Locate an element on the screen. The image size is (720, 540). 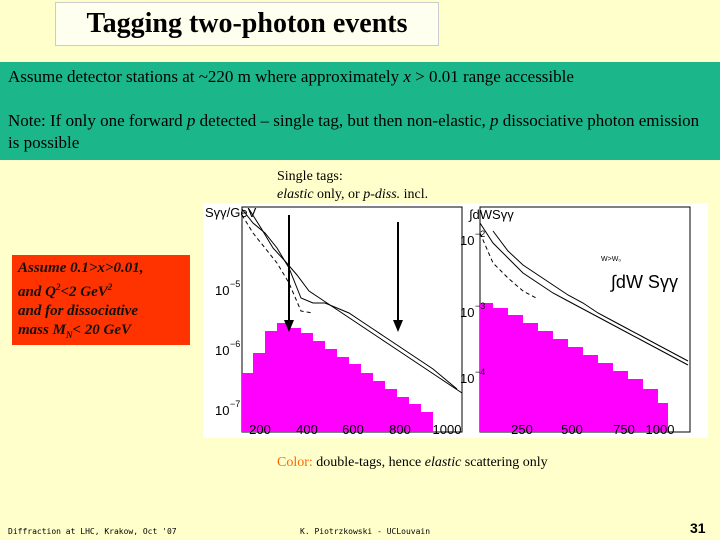
x-tick-label: 800 is located at coordinates (400, 429).